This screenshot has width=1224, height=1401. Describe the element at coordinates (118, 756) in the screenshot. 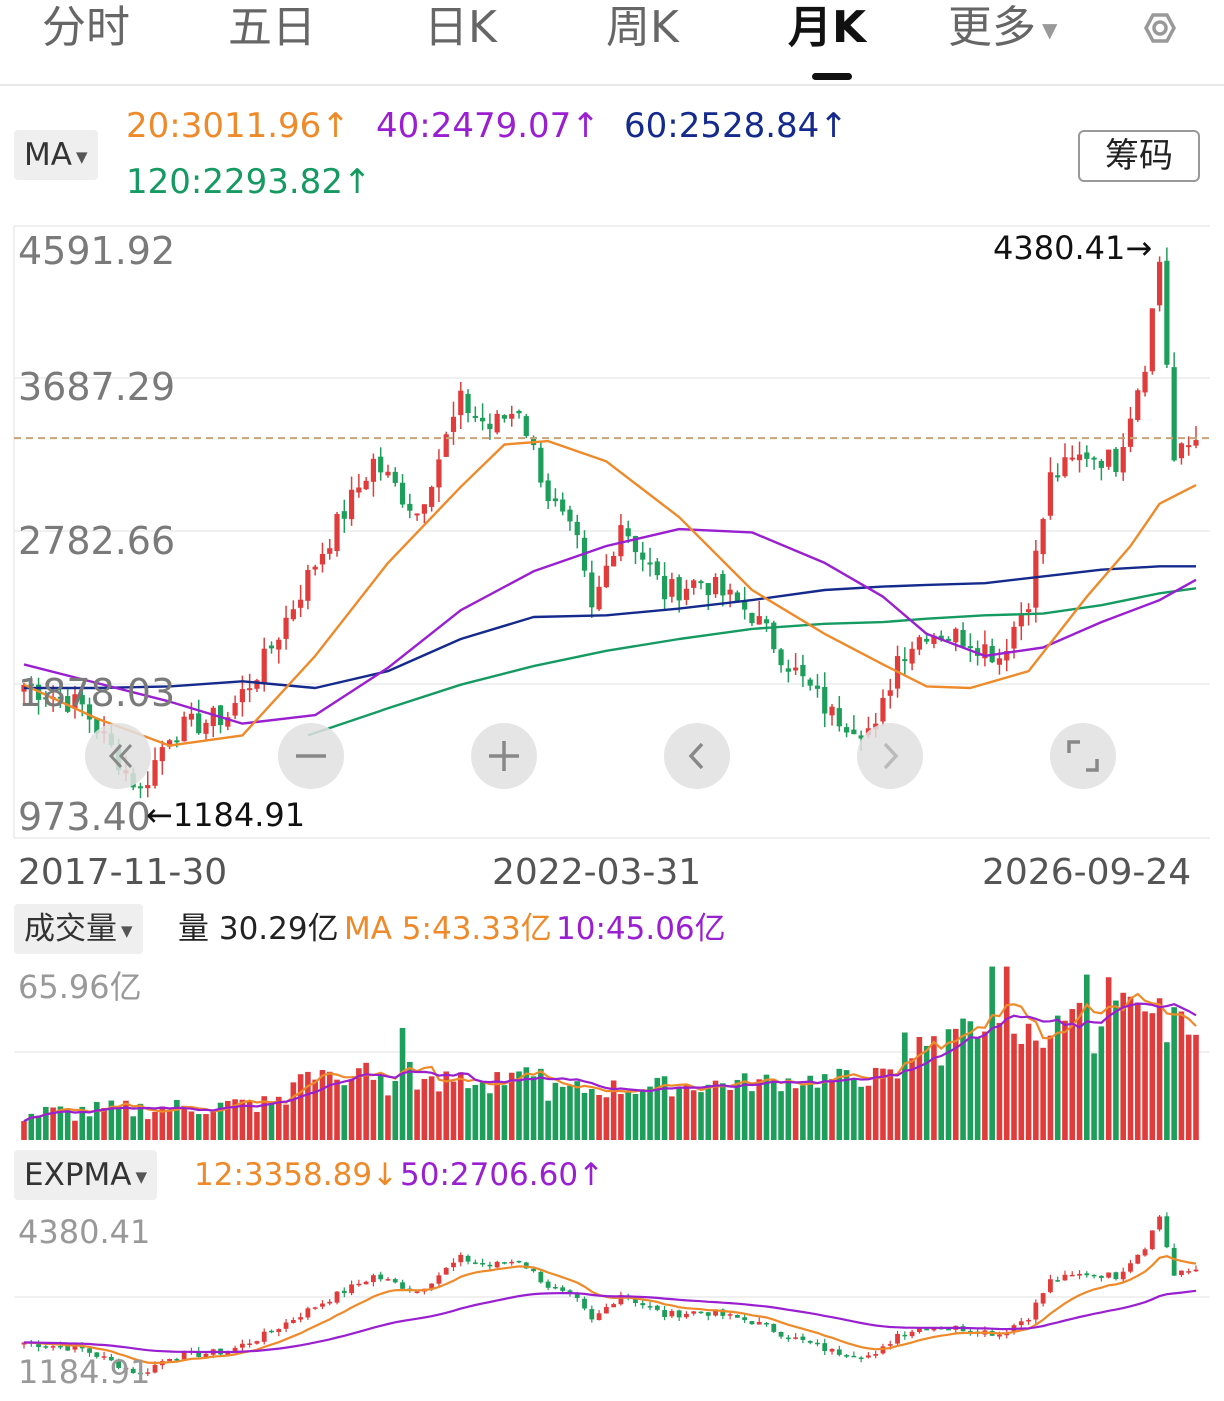

I see `rewind-icon` at that location.